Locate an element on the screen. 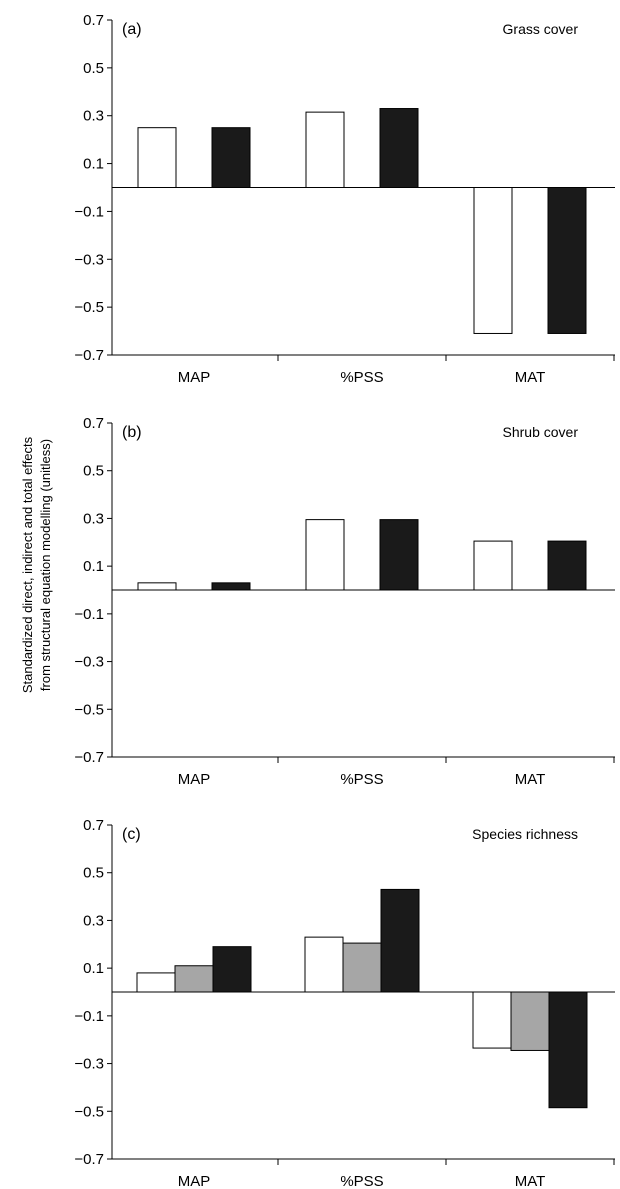  panel-title: Shrub cover is located at coordinates (541, 432).